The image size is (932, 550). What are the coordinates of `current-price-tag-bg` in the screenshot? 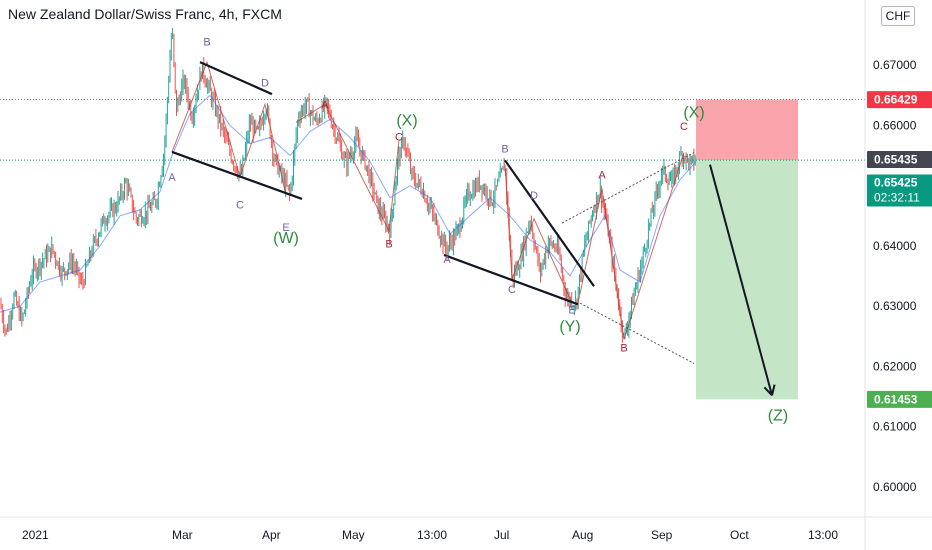 It's located at (899, 190).